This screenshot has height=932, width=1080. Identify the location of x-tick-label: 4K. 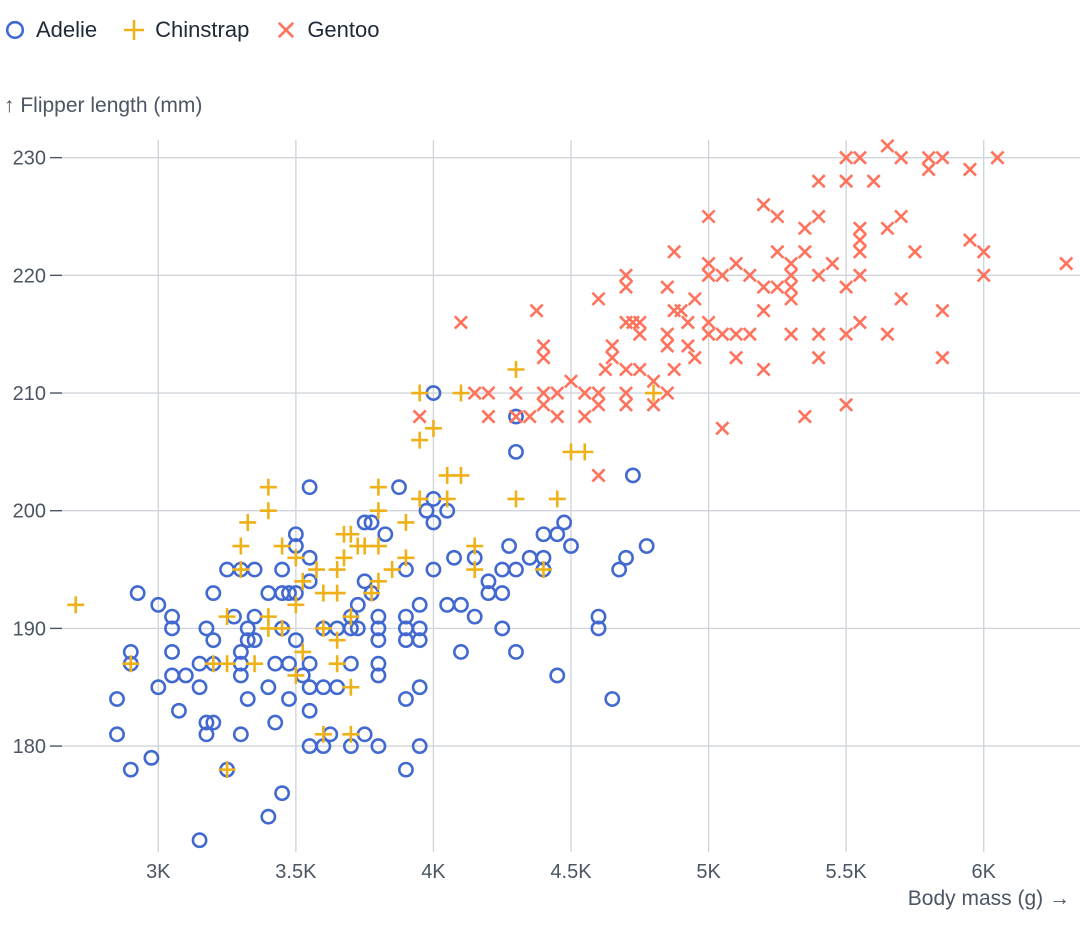
(433, 872).